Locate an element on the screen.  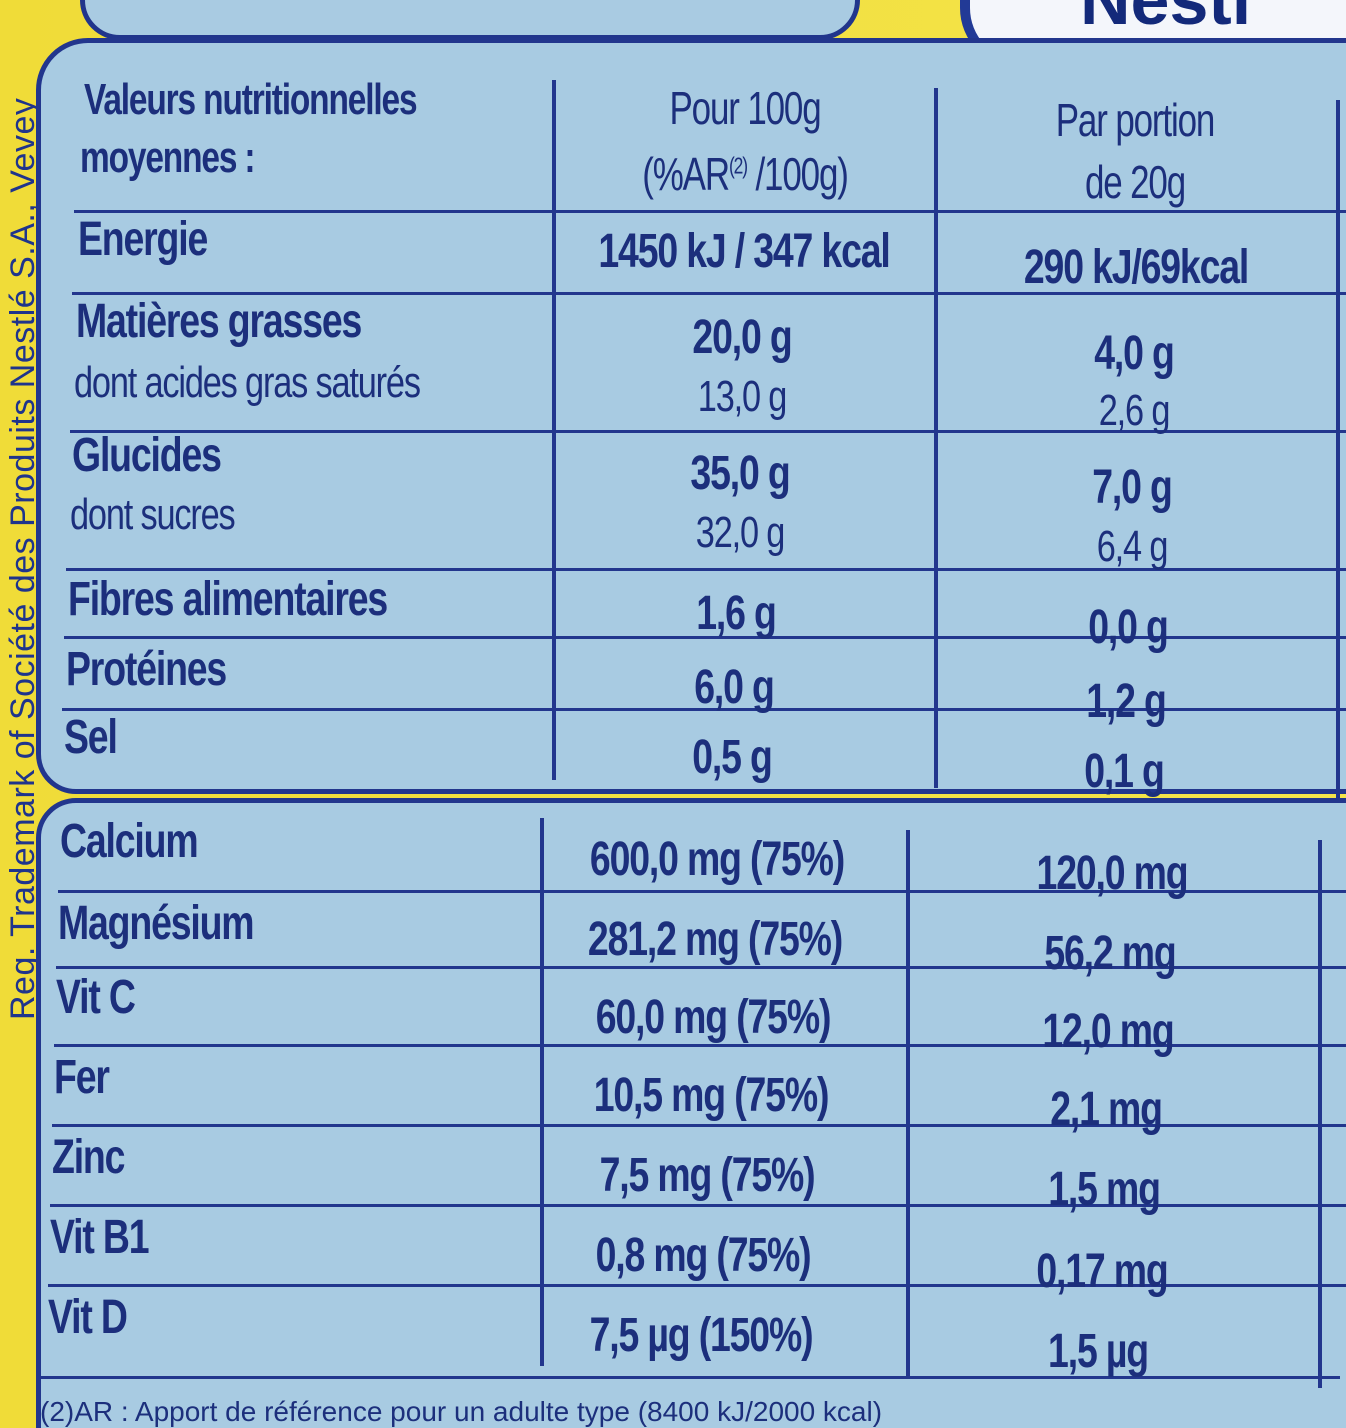
row-label: Glucides is located at coordinates (147, 455).